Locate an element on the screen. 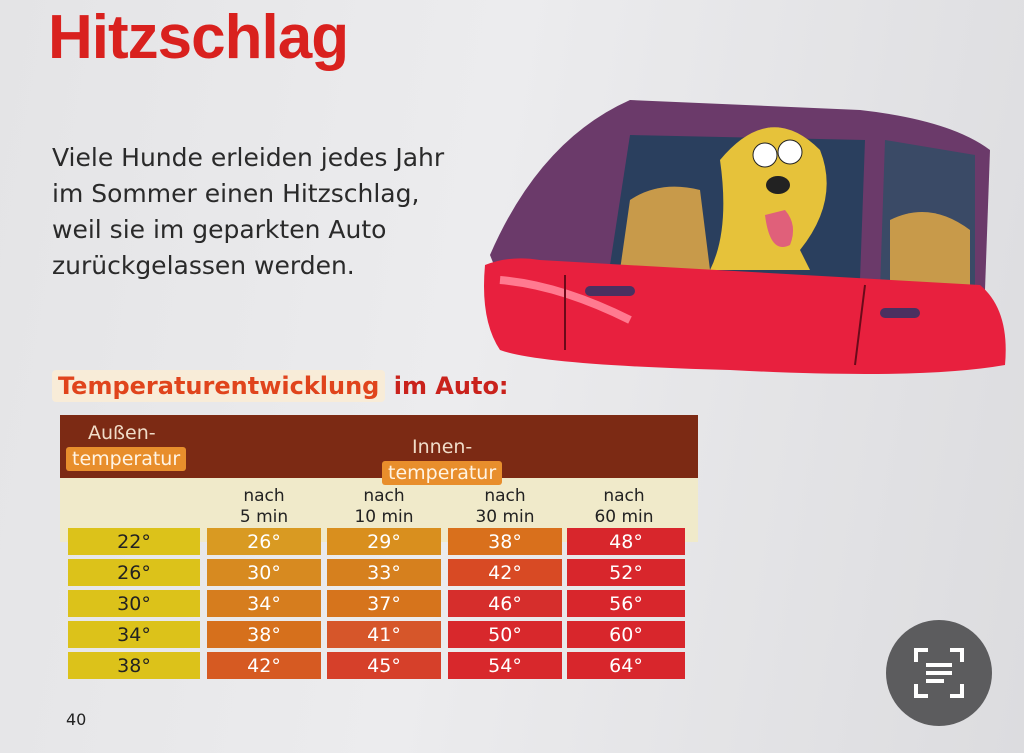 This screenshot has width=1024, height=753. table-cell: 41° is located at coordinates (384, 634).